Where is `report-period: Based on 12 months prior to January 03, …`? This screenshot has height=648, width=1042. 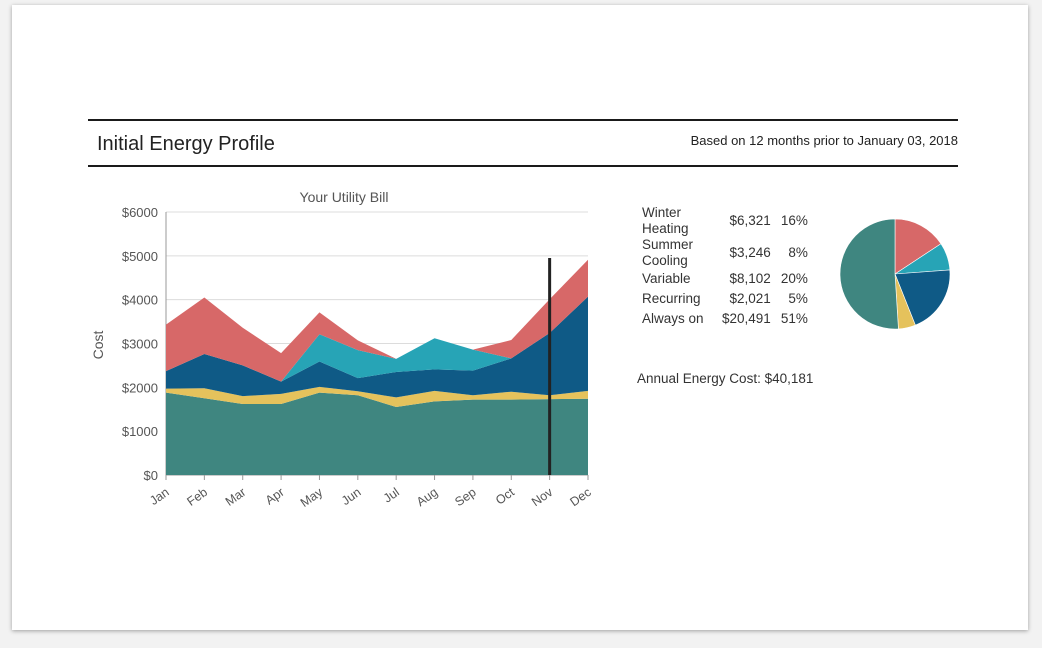 report-period: Based on 12 months prior to January 03, … is located at coordinates (824, 140).